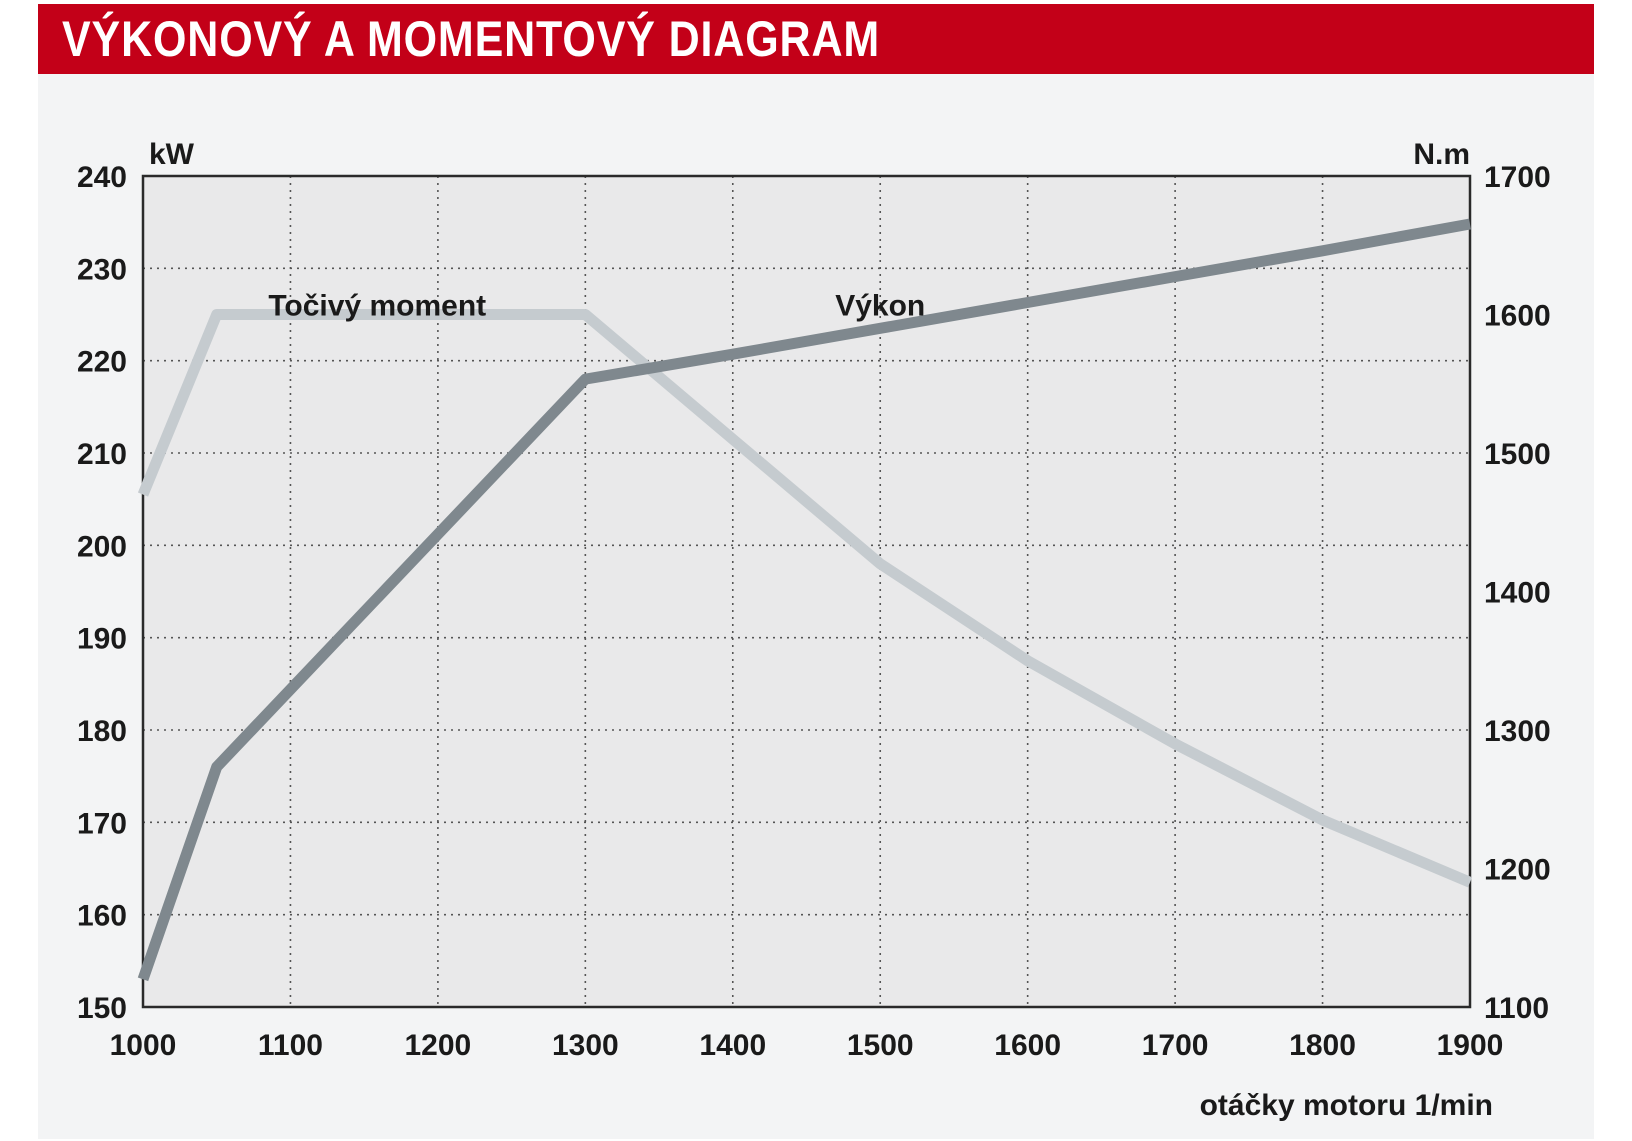 The image size is (1632, 1141). Describe the element at coordinates (1441, 154) in the screenshot. I see `y-right-axis-label: N.m` at that location.